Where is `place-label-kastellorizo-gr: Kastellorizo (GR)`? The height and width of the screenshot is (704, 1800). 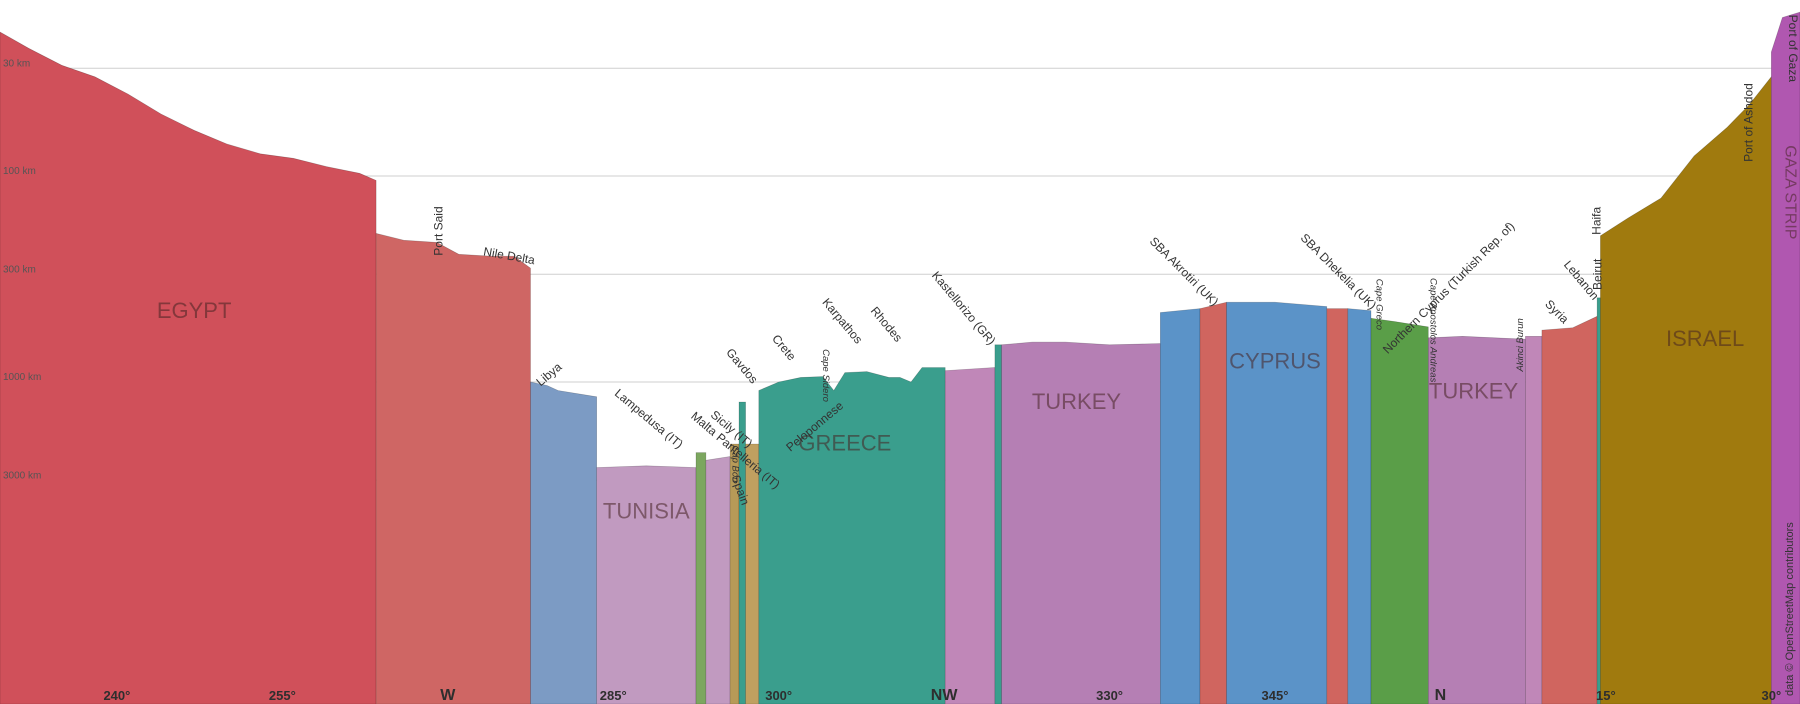 place-label-kastellorizo-gr: Kastellorizo (GR) is located at coordinates (963, 308).